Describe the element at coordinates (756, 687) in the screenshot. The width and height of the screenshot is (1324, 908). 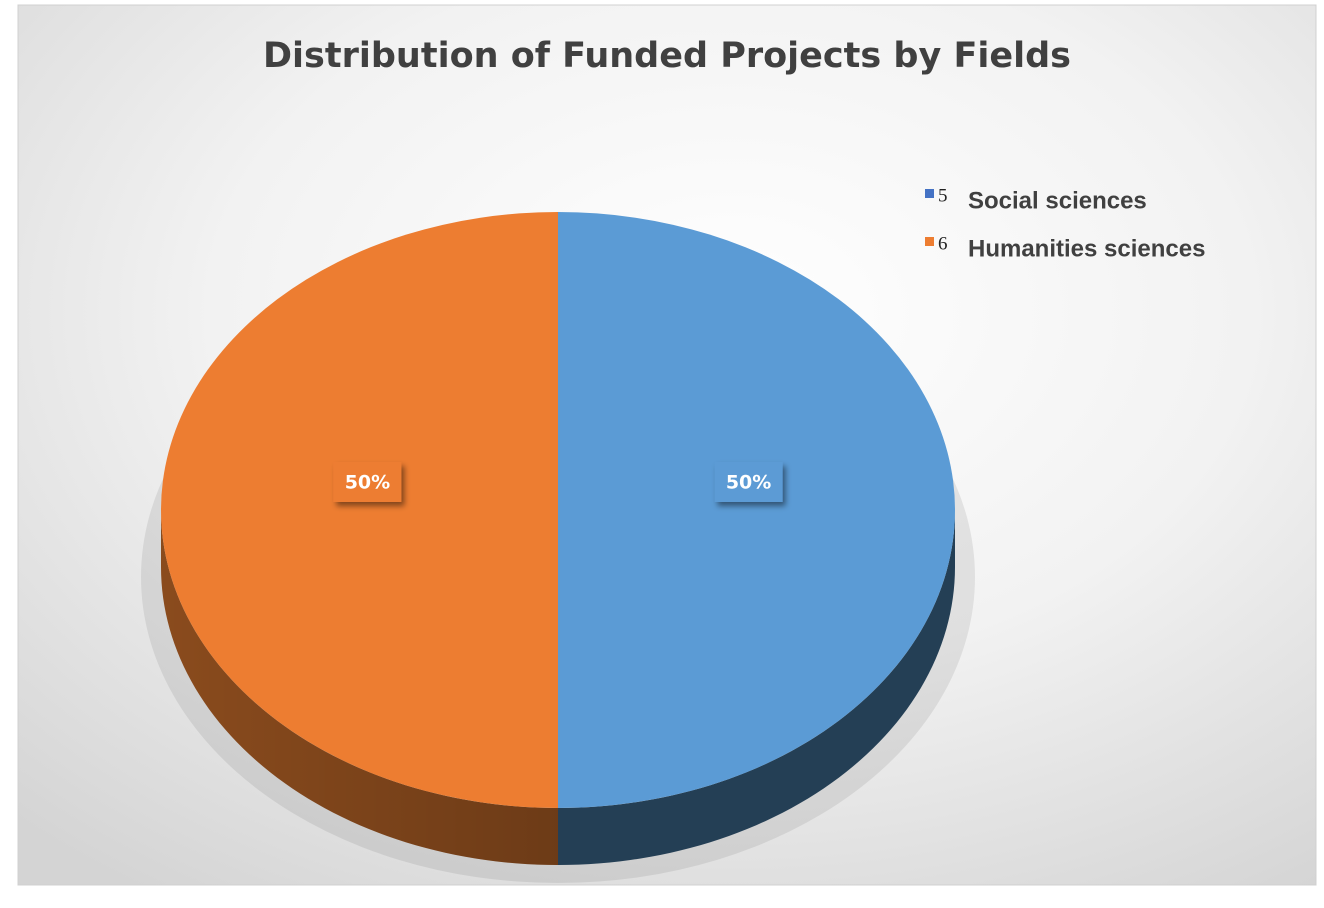
I see `pie-side` at that location.